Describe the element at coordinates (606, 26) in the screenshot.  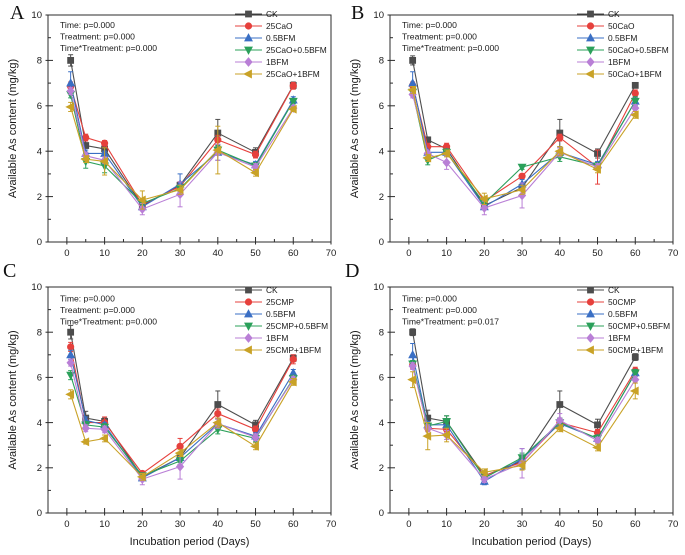
I see `legend-item: 50CaO` at that location.